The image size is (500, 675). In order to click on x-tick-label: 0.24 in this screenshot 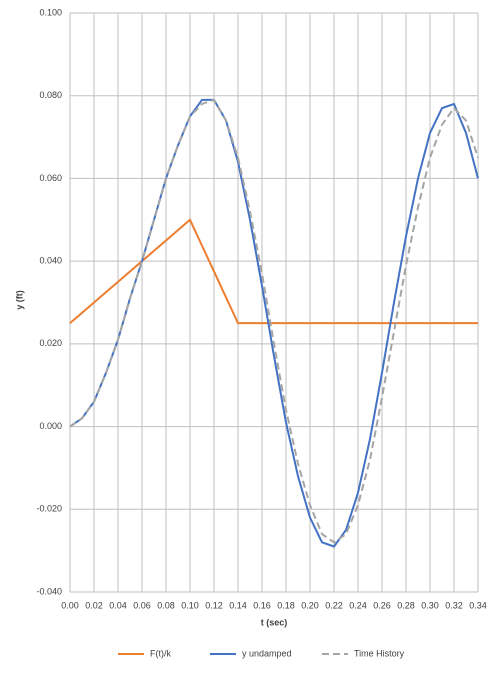, I will do `click(358, 605)`.